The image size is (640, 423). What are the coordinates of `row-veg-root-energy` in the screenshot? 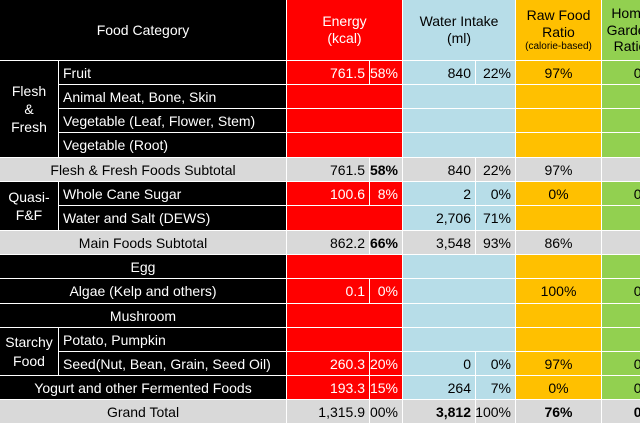 It's located at (344, 145).